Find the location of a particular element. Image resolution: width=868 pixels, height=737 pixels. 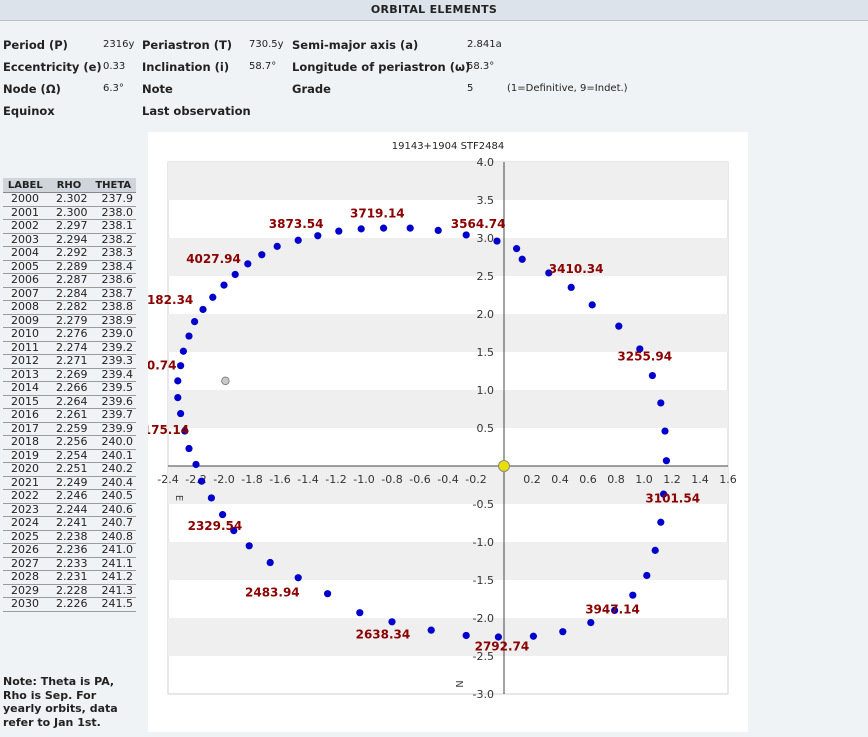

x-tick-label: 1.4 is located at coordinates (700, 479).